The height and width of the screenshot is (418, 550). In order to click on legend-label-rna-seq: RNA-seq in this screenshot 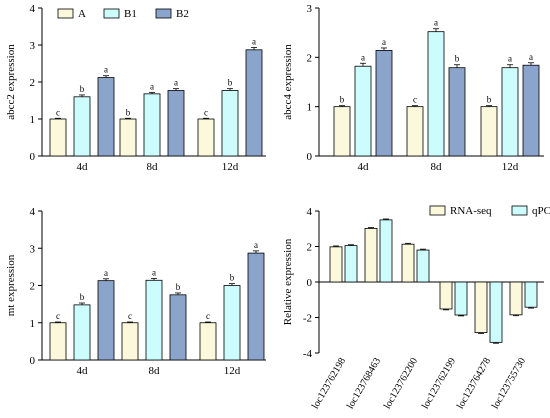, I will do `click(471, 211)`.